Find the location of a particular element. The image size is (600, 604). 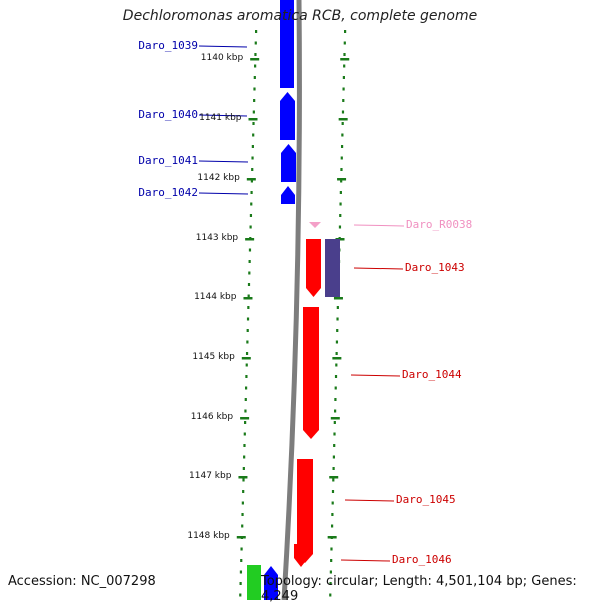

tick-label: 1141 kbp is located at coordinates (220, 118).